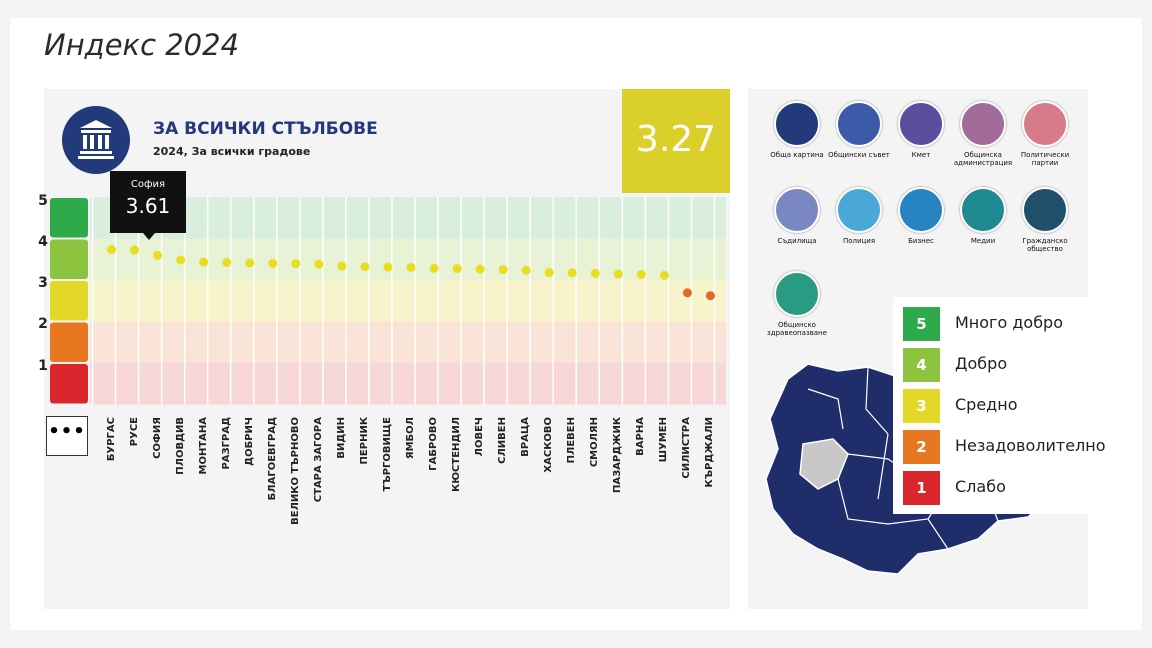 Image resolution: width=1152 pixels, height=648 pixels. Describe the element at coordinates (232, 151) in the screenshot. I see `pillar-subtitle: 2024, За всички градове` at that location.